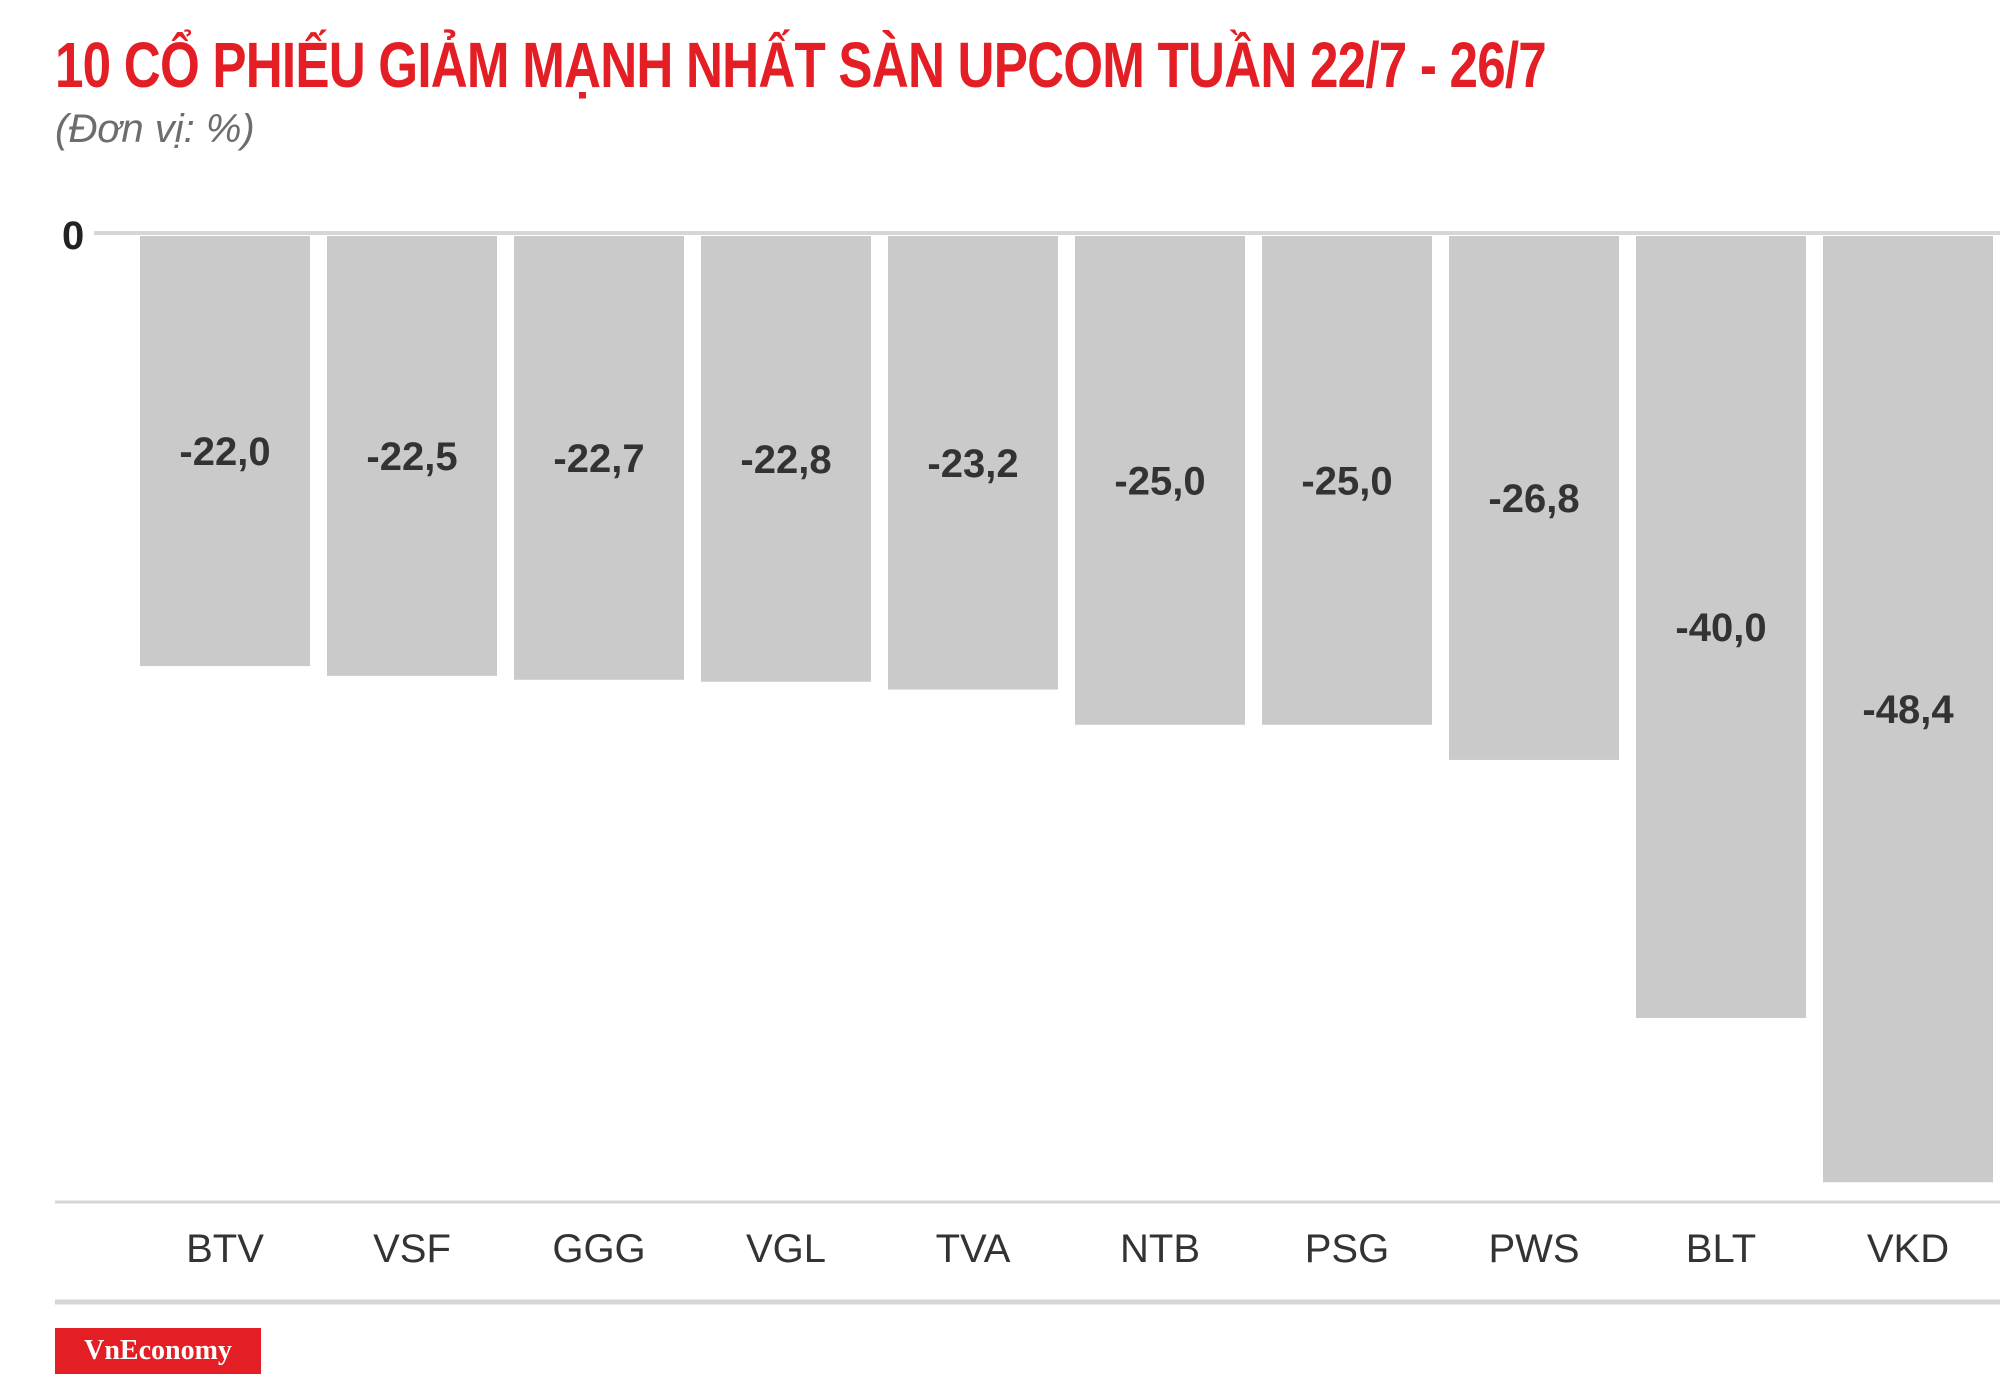 This screenshot has height=1374, width=2000. I want to click on category-label-vsf: VSF, so click(412, 1249).